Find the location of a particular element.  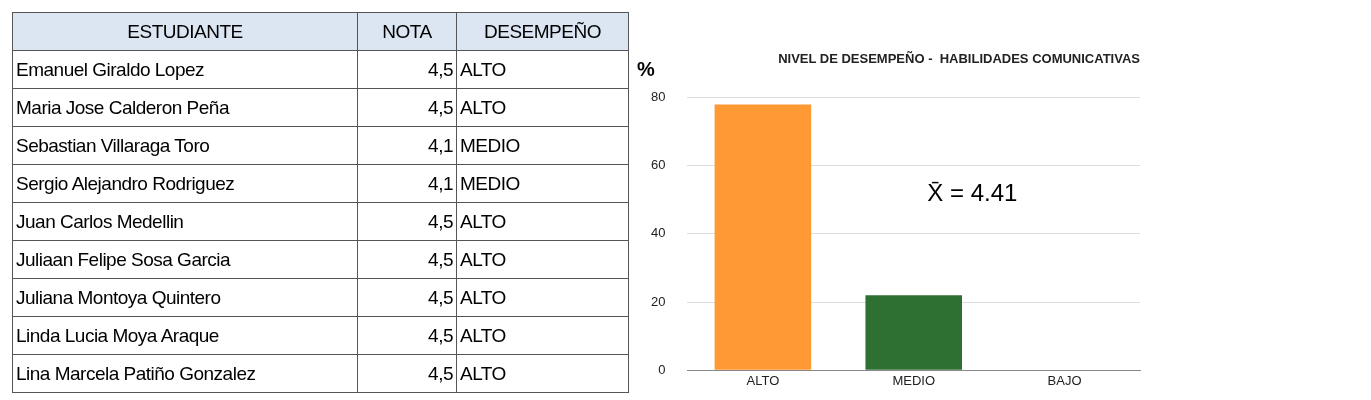

y-tick-label: 0 is located at coordinates (662, 369).